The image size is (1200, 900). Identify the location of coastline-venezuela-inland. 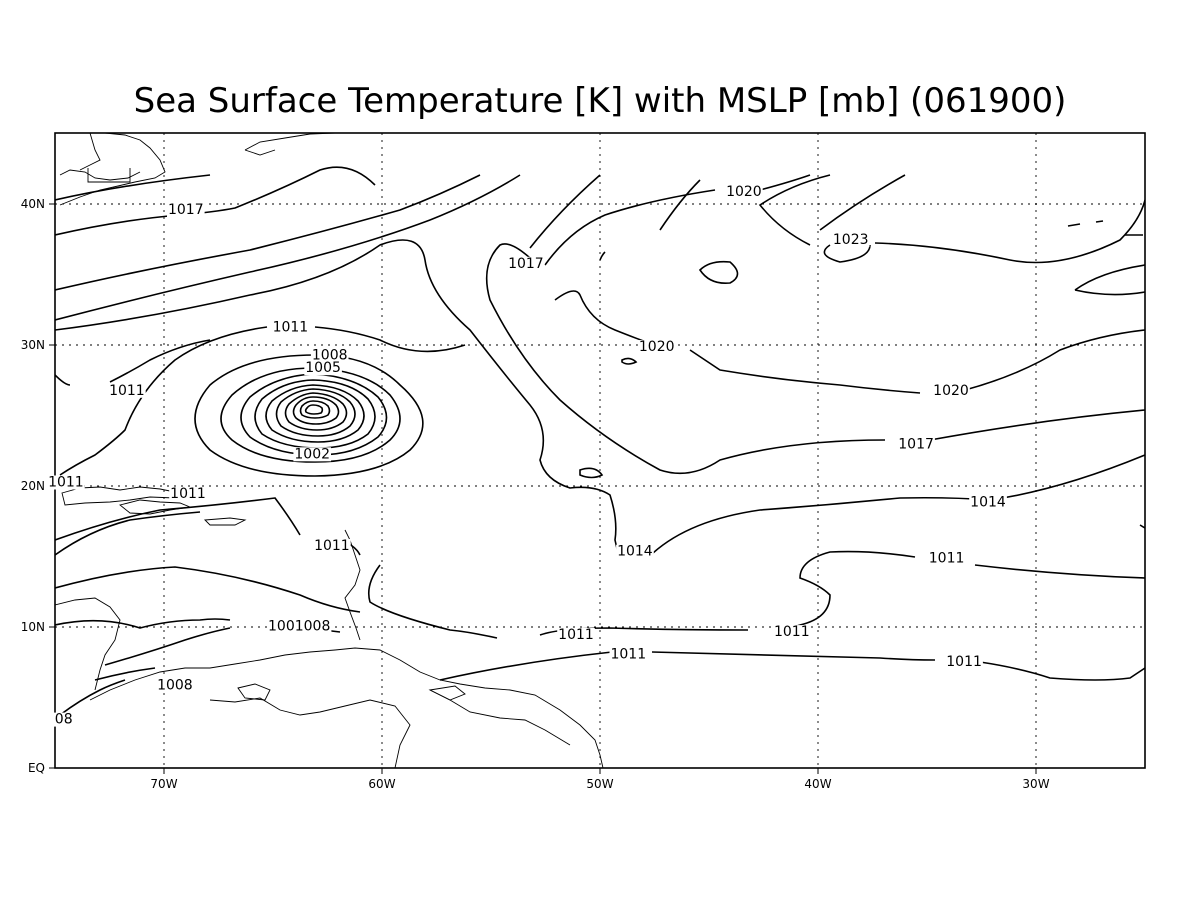
(390, 728).